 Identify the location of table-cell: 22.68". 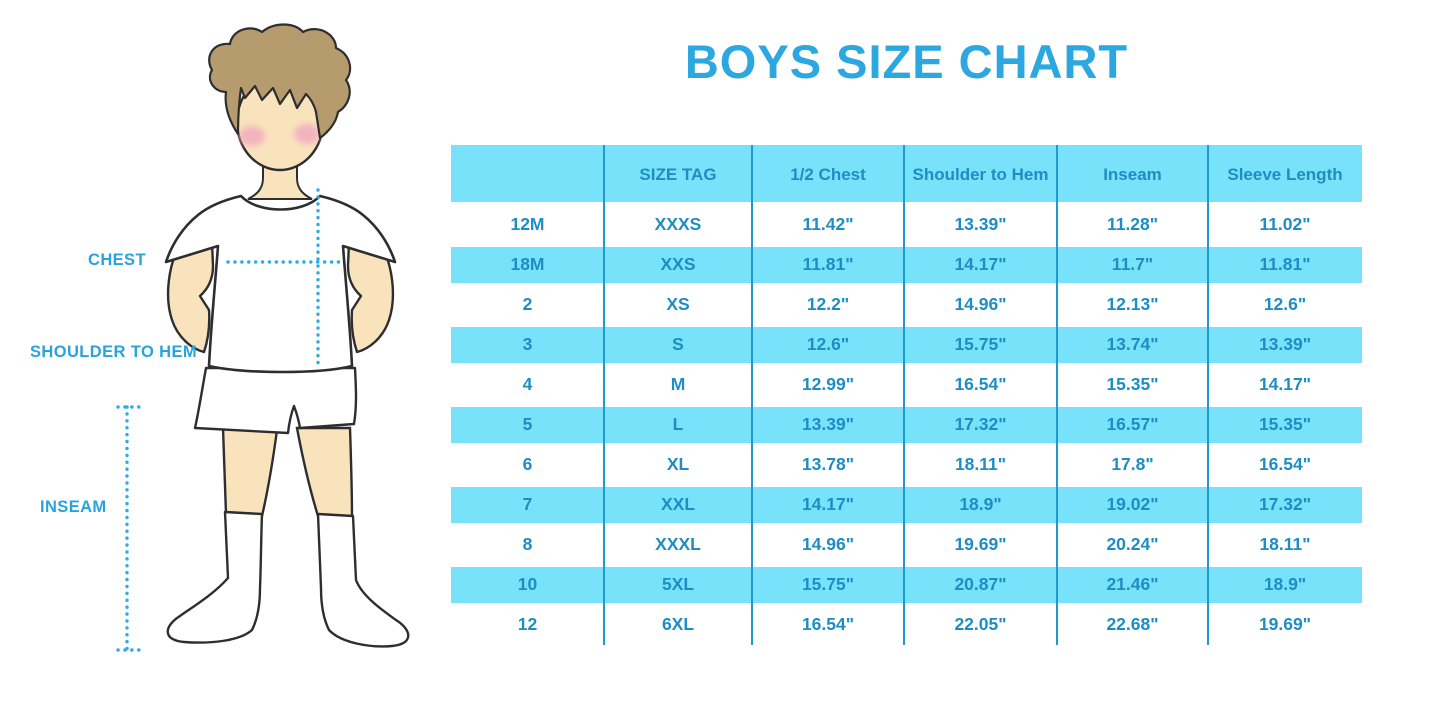
(1132, 624).